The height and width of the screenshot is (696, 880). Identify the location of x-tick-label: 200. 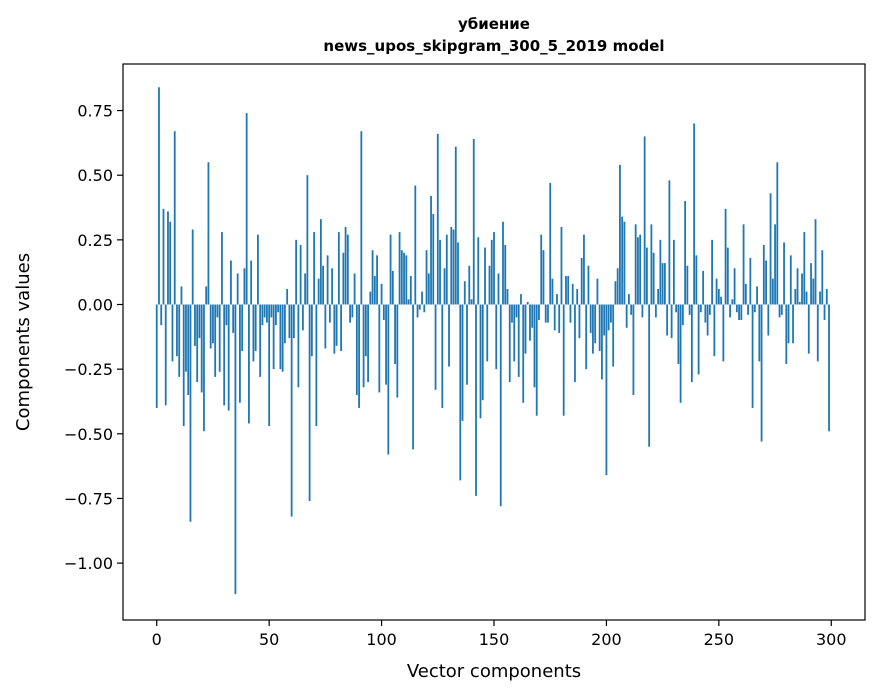
(606, 639).